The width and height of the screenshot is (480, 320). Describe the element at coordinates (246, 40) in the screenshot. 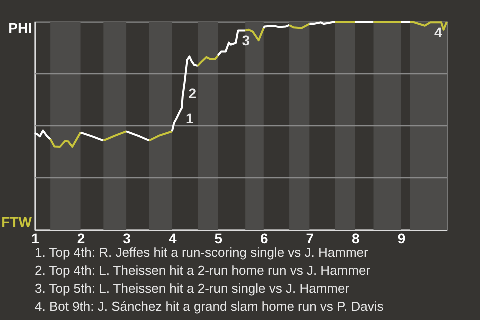

I see `annotation: 3` at that location.